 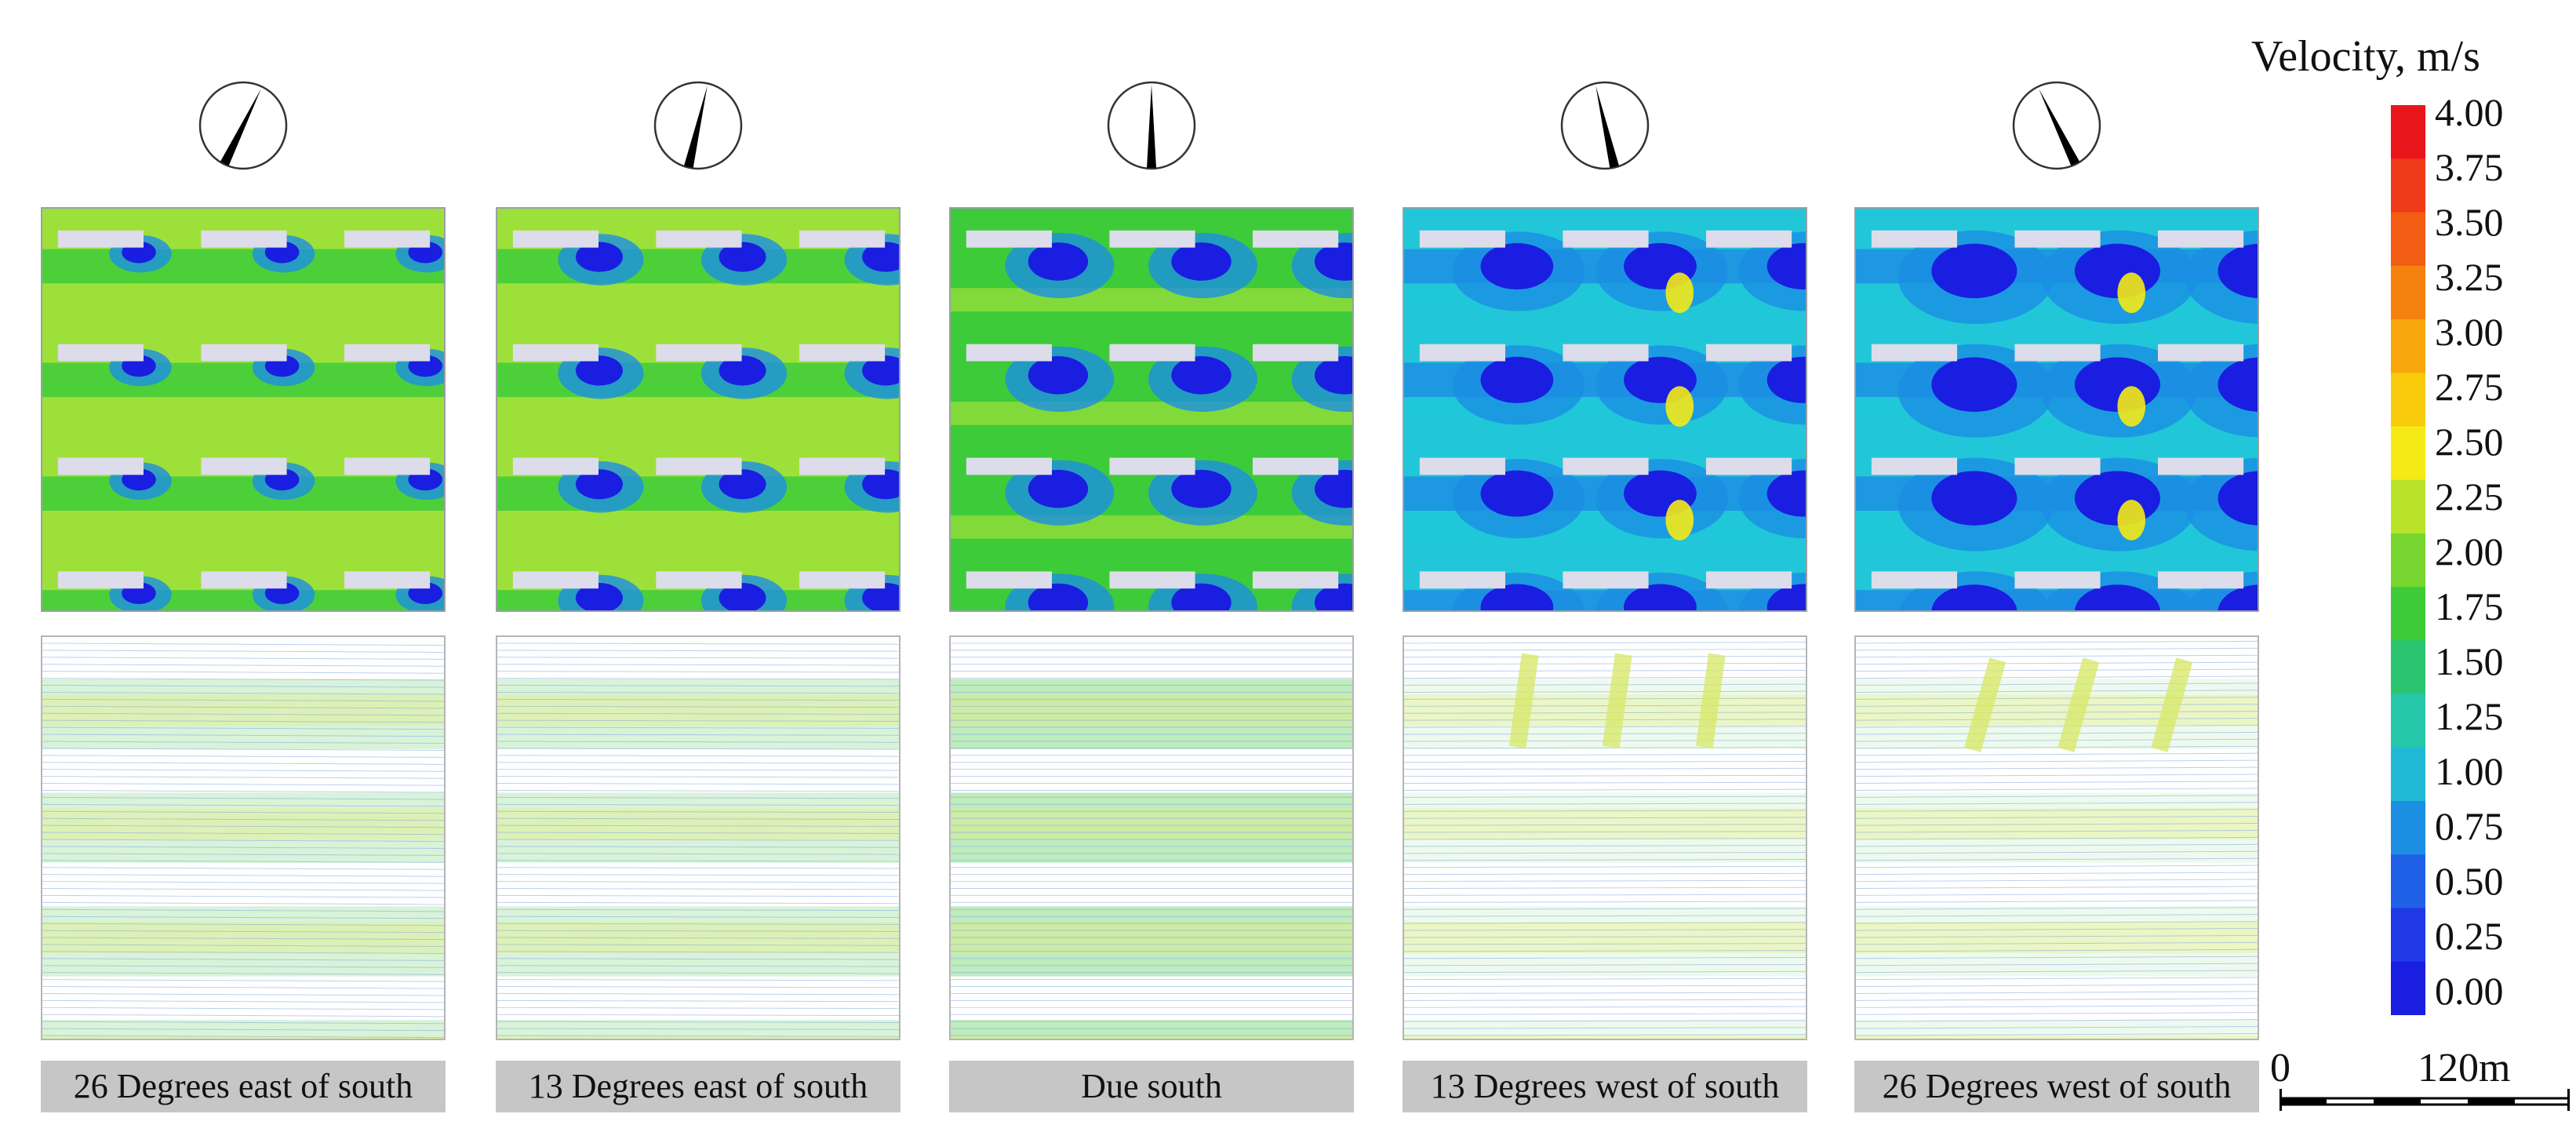 What do you see at coordinates (2469, 661) in the screenshot?
I see `legend-tick-label: 1.50` at bounding box center [2469, 661].